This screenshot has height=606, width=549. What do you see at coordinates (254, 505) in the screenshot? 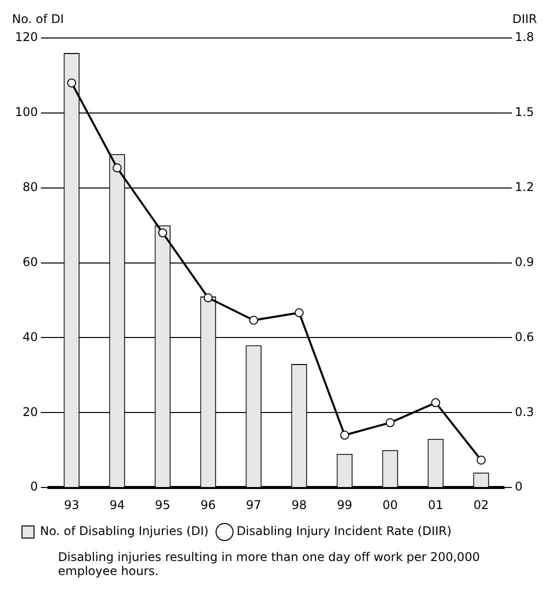
I see `x-tick-label: 97` at bounding box center [254, 505].